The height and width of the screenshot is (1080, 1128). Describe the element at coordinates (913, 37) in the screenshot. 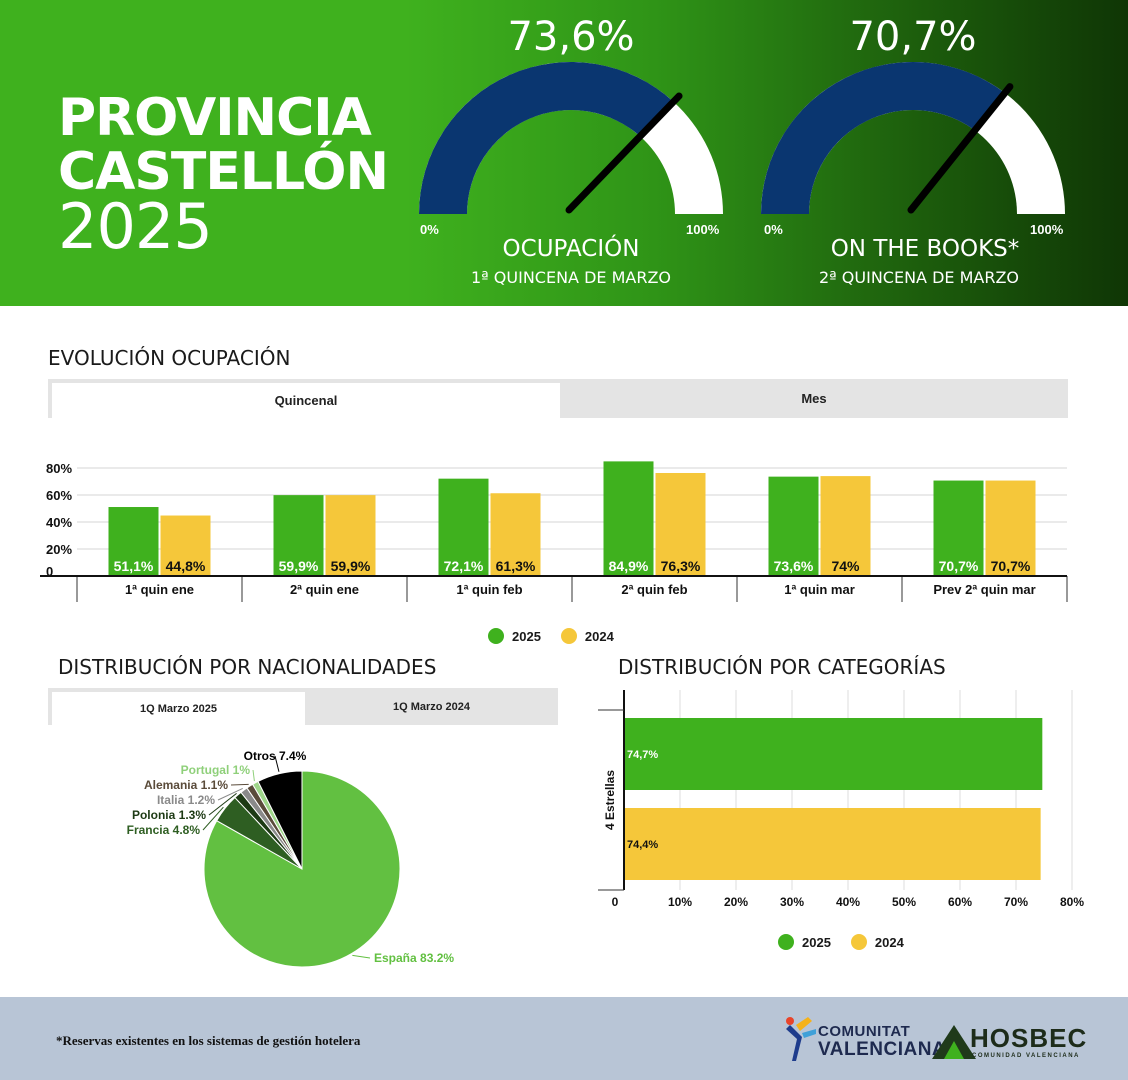

I see `gauge-on-the-books-value: 70,7%` at that location.